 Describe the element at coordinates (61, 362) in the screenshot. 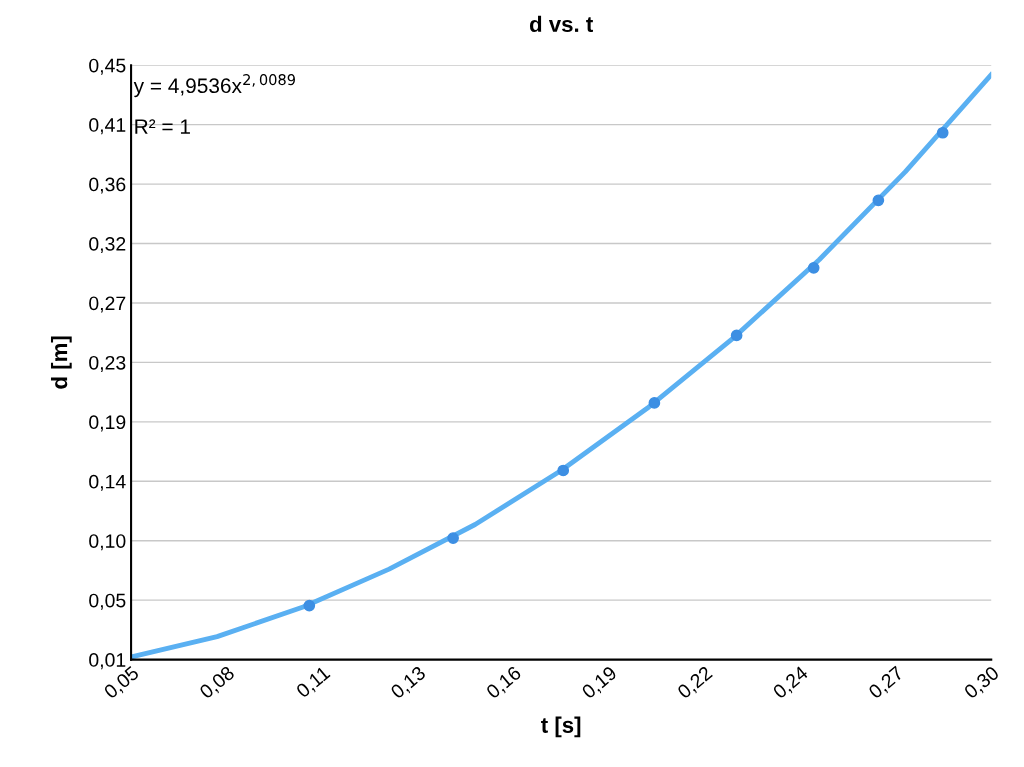

I see `y-axis-title: d [m]` at that location.